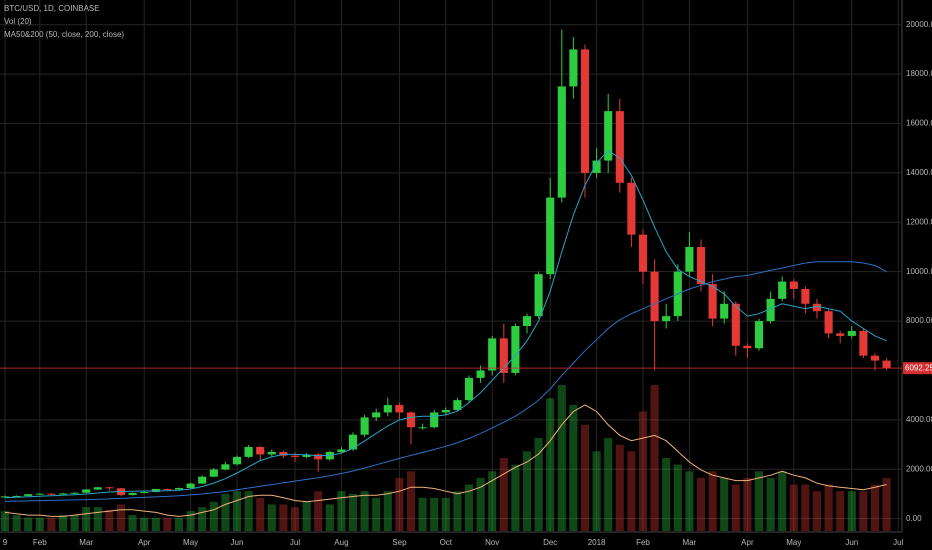 The width and height of the screenshot is (932, 550). Describe the element at coordinates (64, 34) in the screenshot. I see `indicator-label: MA50&200 (50, close, 200, close)` at that location.